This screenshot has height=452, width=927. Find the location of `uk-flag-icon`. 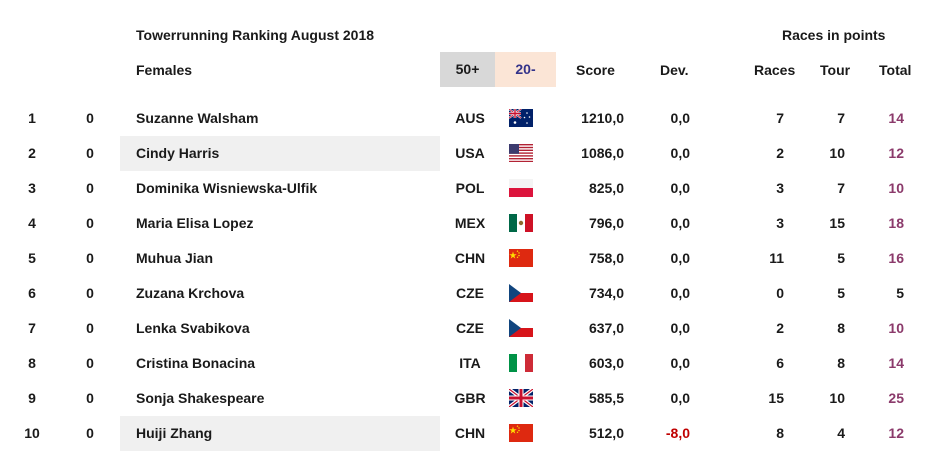

uk-flag-icon is located at coordinates (521, 398).